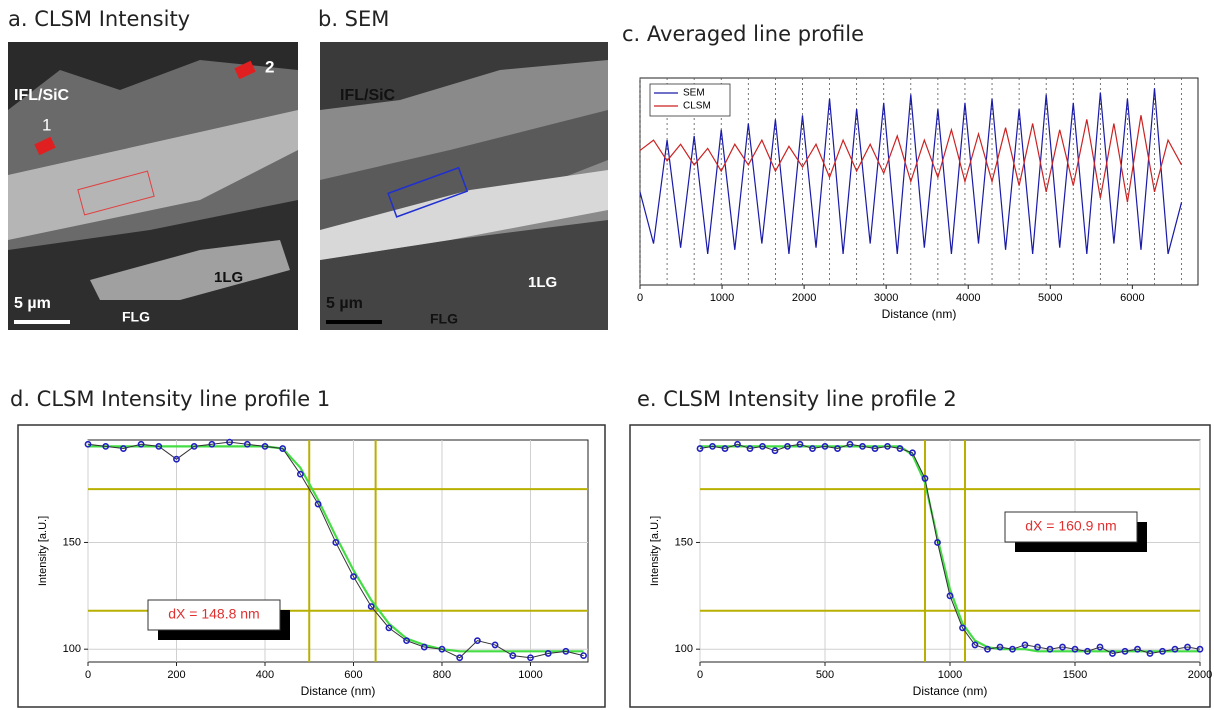 The image size is (1214, 710). I want to click on chart-title: e. CLSM Intensity line profile 2, so click(797, 399).